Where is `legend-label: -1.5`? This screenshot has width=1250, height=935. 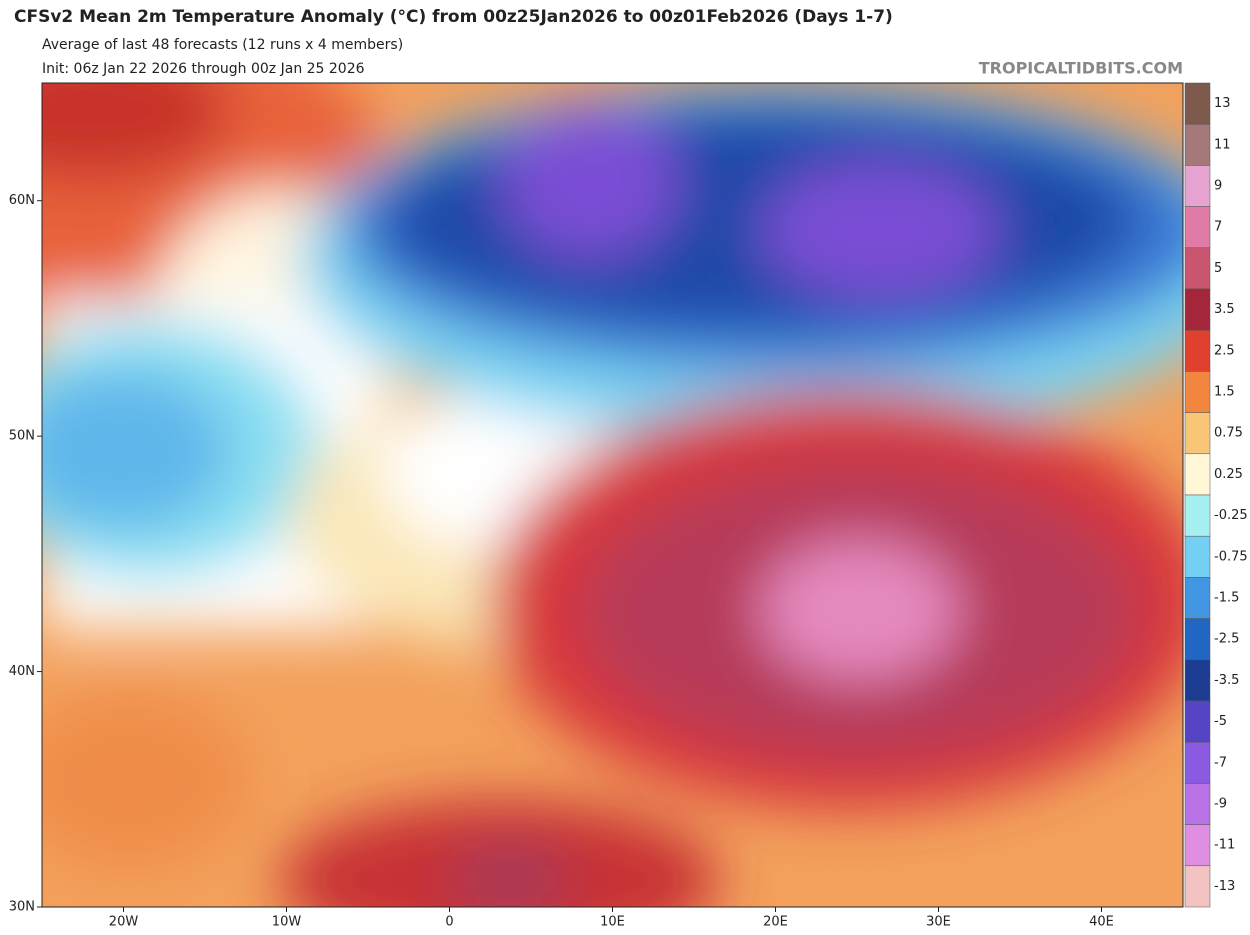
legend-label: -1.5 is located at coordinates (1226, 598).